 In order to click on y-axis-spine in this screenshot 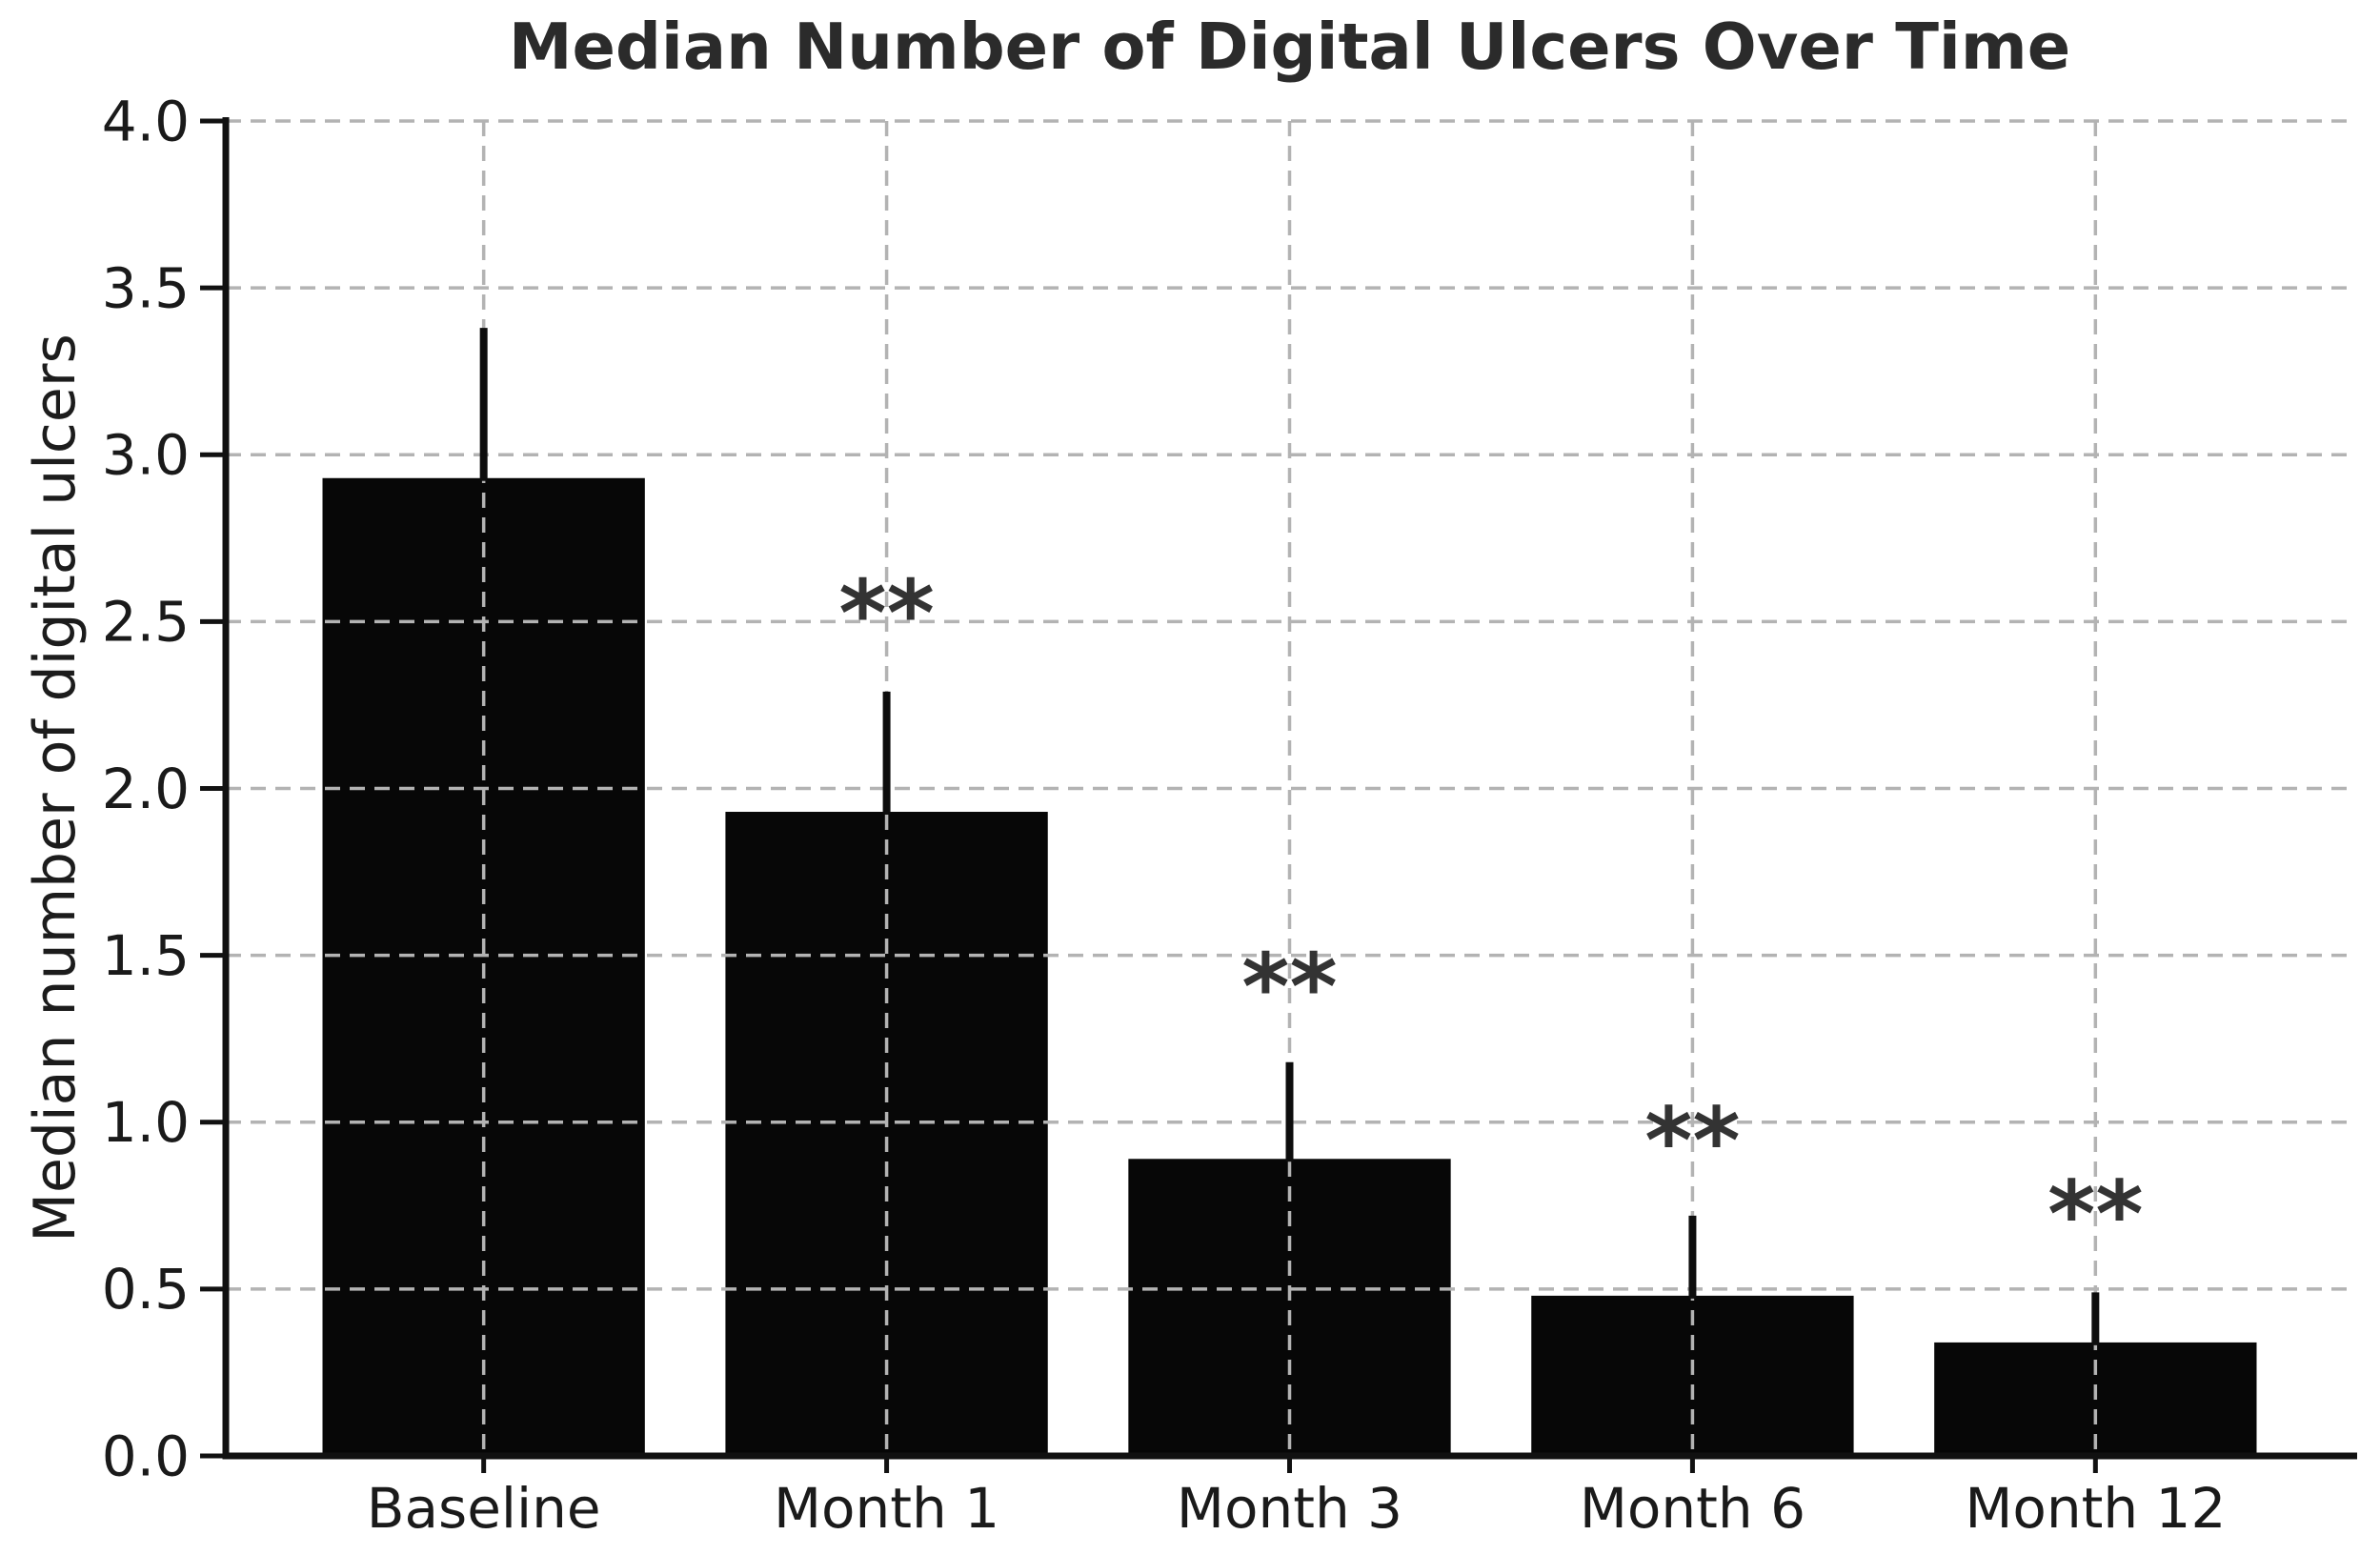, I will do `click(226, 788)`.